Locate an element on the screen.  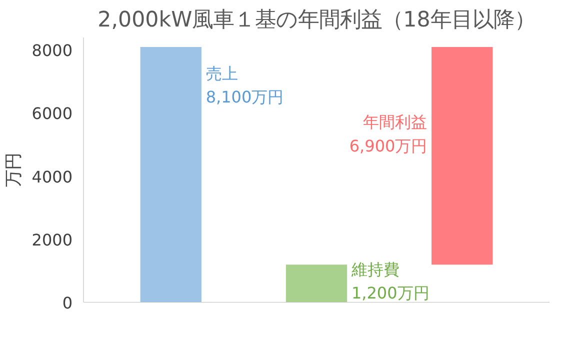
y-tick-label: 4000 is located at coordinates (52, 176).